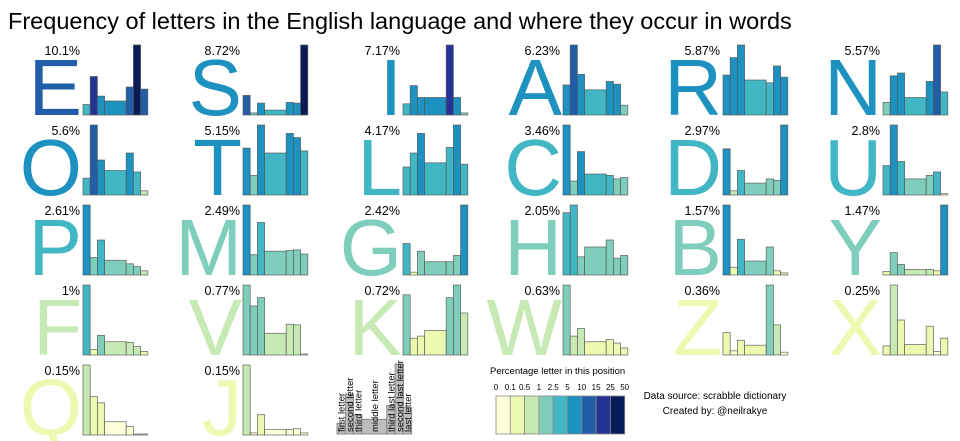  Describe the element at coordinates (693, 87) in the screenshot. I see `big-letter: R` at that location.